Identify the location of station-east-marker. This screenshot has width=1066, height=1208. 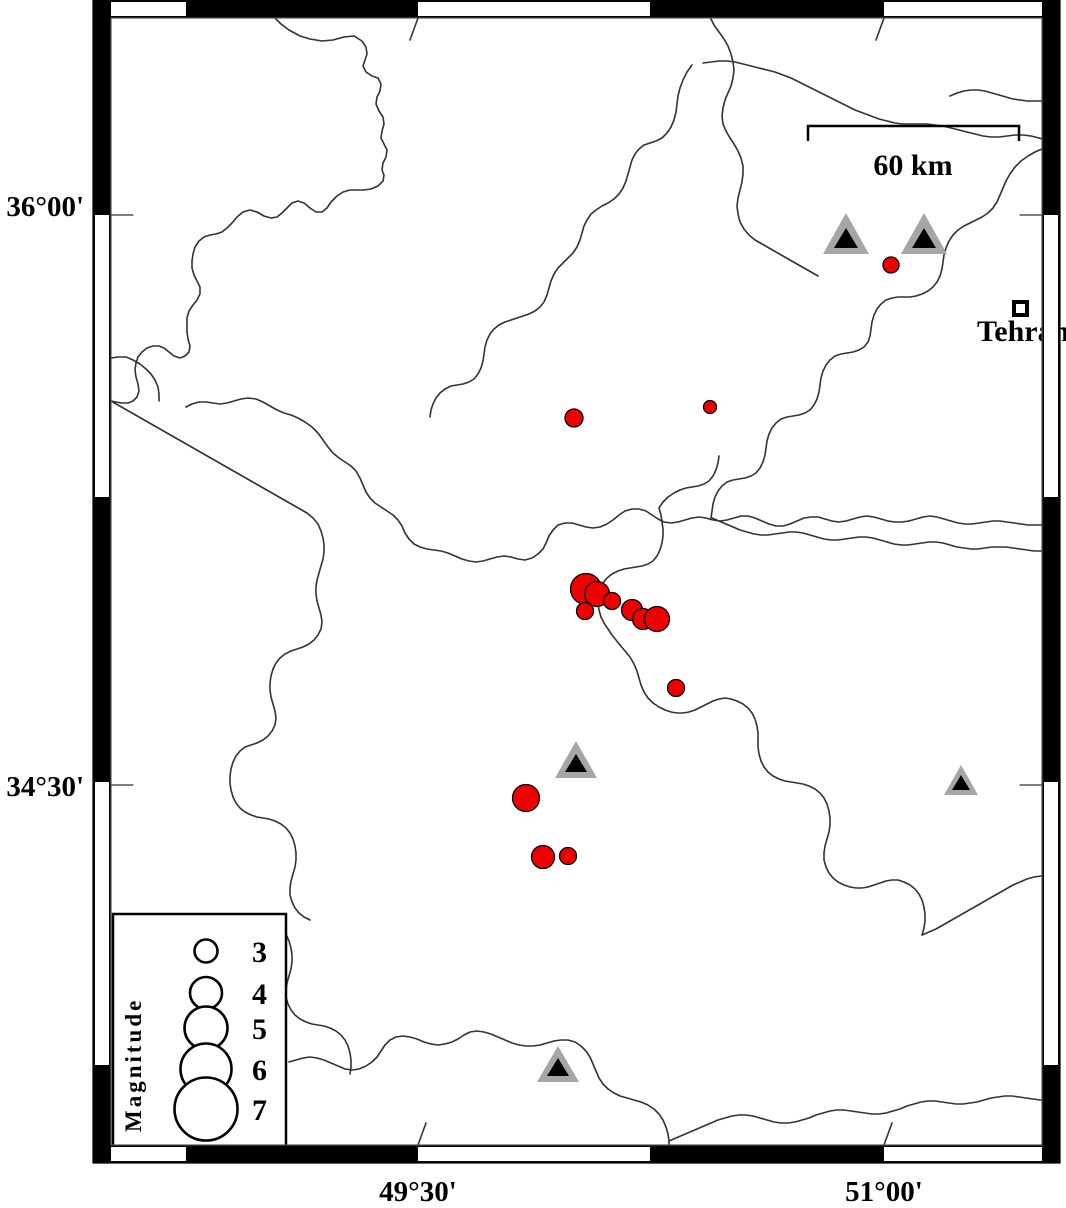
(961, 780).